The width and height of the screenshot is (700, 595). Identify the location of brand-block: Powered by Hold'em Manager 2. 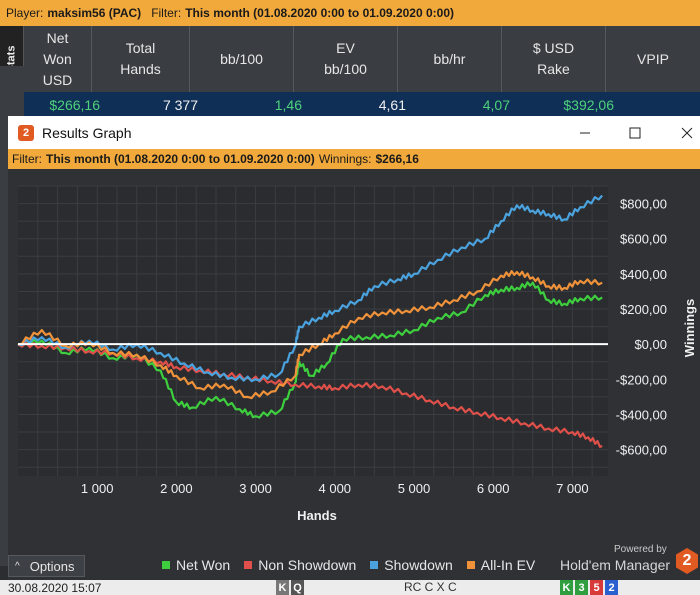
(630, 561).